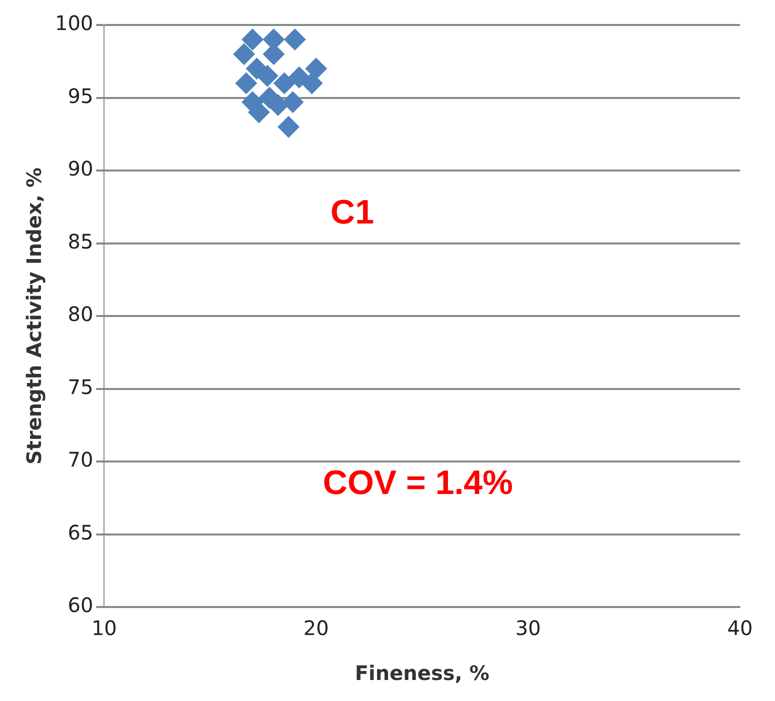 Image resolution: width=775 pixels, height=701 pixels. What do you see at coordinates (81, 386) in the screenshot?
I see `y-tick-label: 75` at bounding box center [81, 386].